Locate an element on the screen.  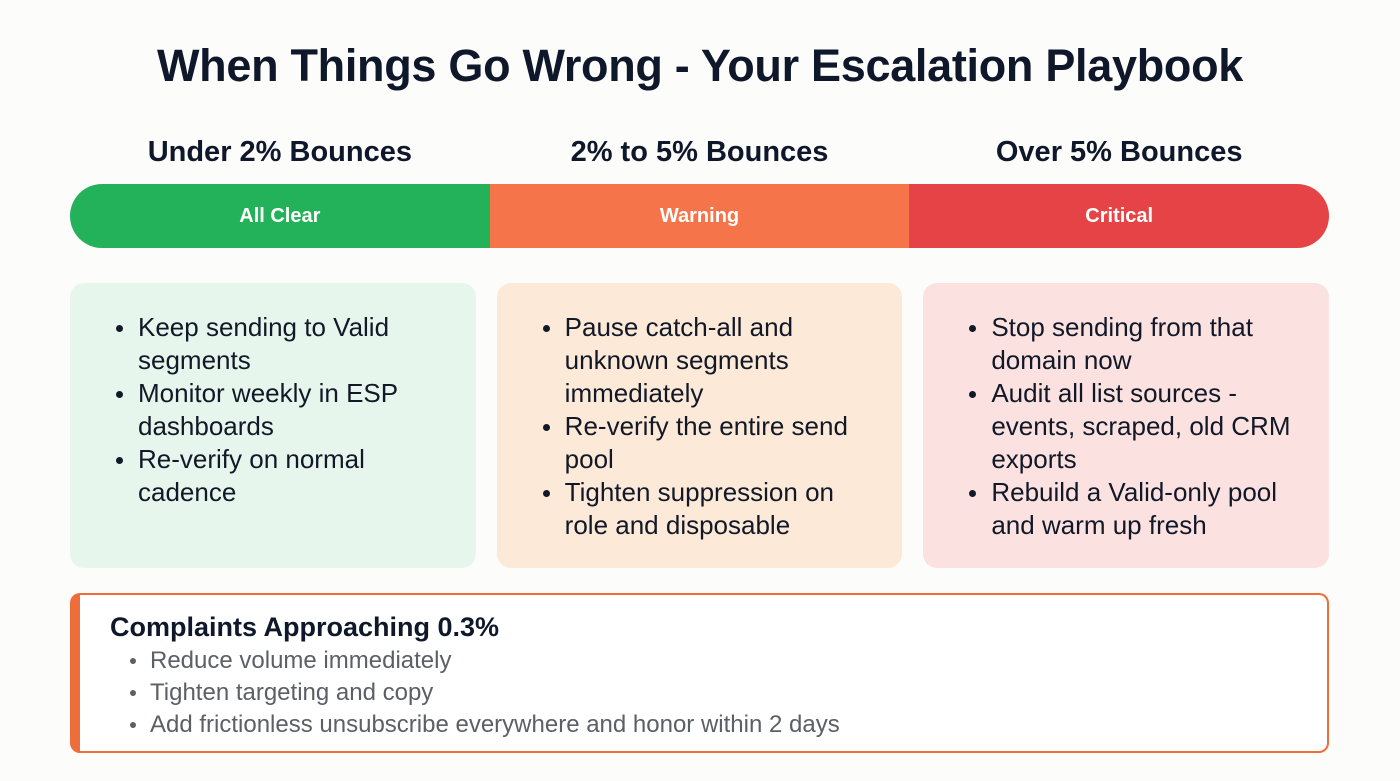
status-warning: Warning is located at coordinates (699, 216).